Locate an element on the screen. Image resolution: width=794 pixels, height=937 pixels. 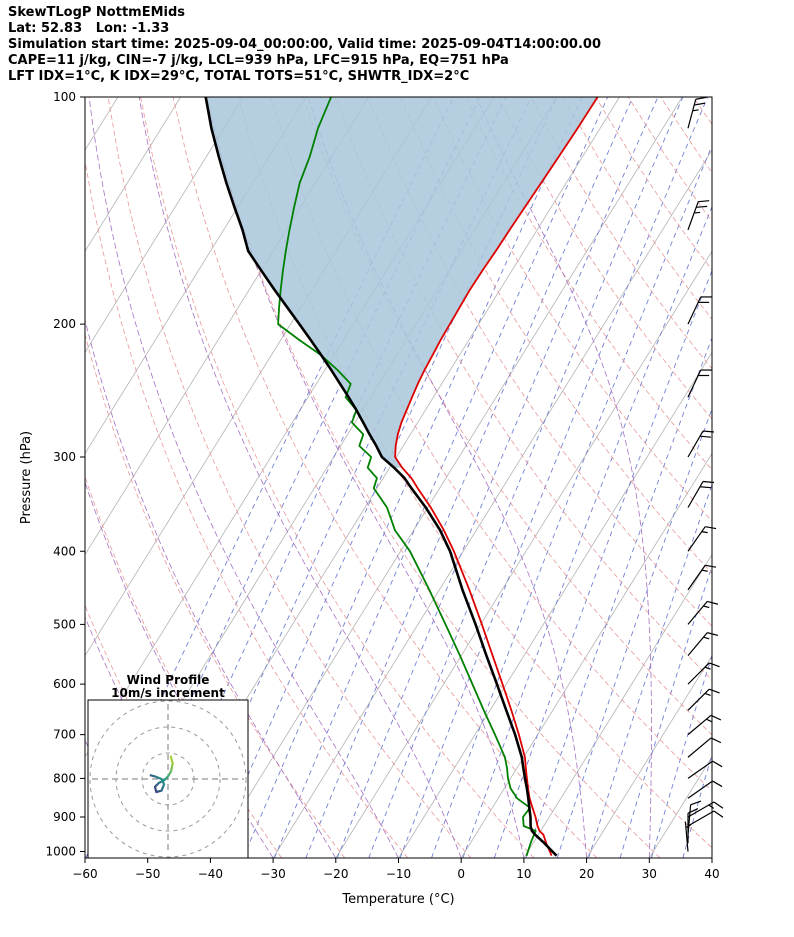
inset-subtitle: 10m/s increment is located at coordinates (168, 693).